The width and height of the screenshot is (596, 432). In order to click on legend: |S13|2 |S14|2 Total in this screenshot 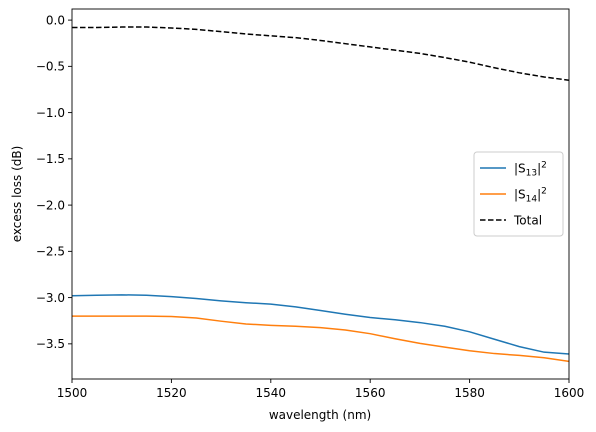, I will do `click(518, 194)`.